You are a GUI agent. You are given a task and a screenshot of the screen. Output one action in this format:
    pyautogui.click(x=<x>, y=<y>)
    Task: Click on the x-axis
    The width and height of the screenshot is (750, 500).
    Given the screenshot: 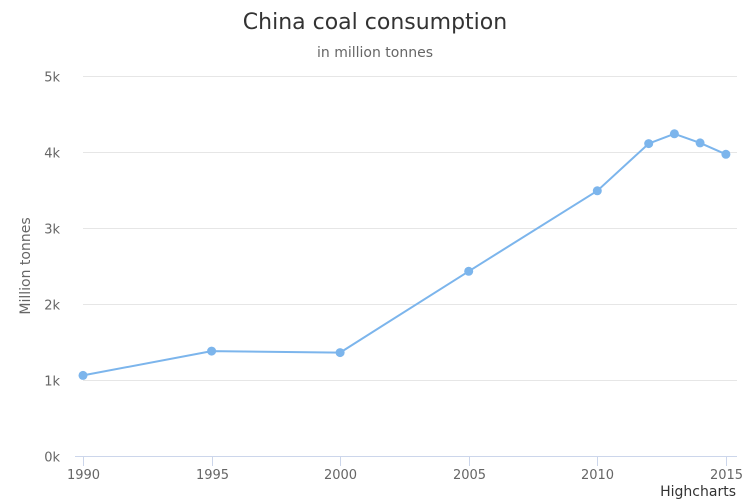 What is the action you would take?
    pyautogui.click(x=406, y=461)
    